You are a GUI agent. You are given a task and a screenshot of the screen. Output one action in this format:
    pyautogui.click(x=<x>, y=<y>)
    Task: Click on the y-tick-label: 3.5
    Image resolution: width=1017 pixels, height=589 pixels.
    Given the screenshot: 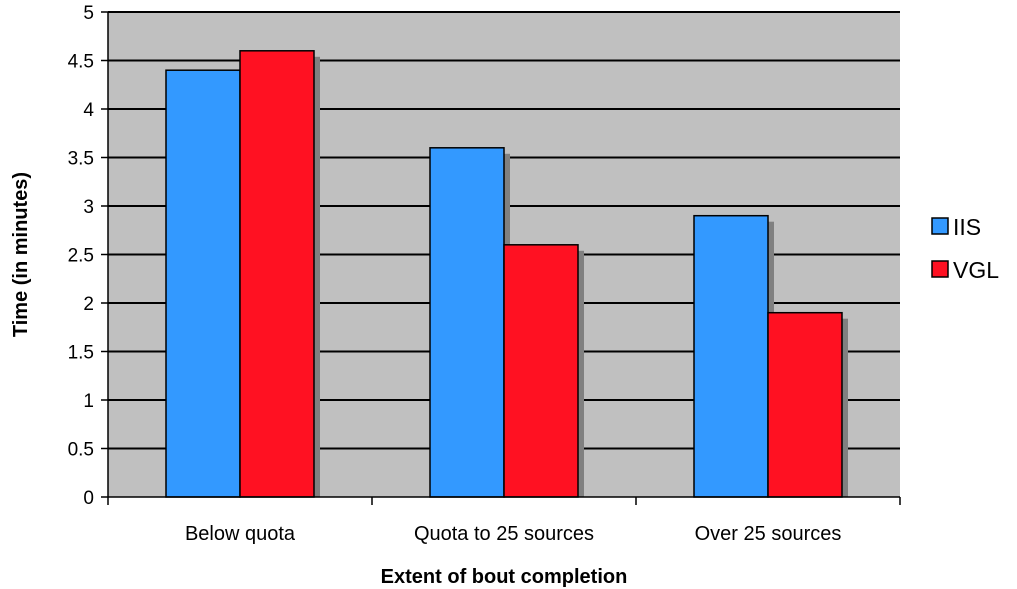 What is the action you would take?
    pyautogui.click(x=81, y=159)
    